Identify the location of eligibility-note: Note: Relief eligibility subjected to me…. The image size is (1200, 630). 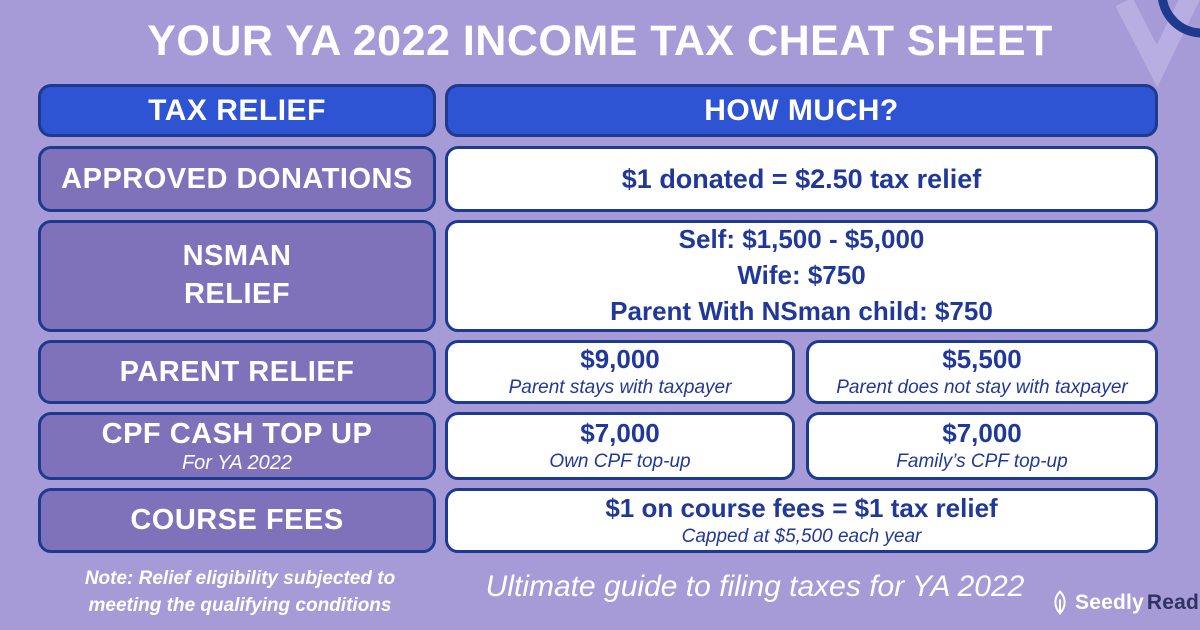
(240, 592).